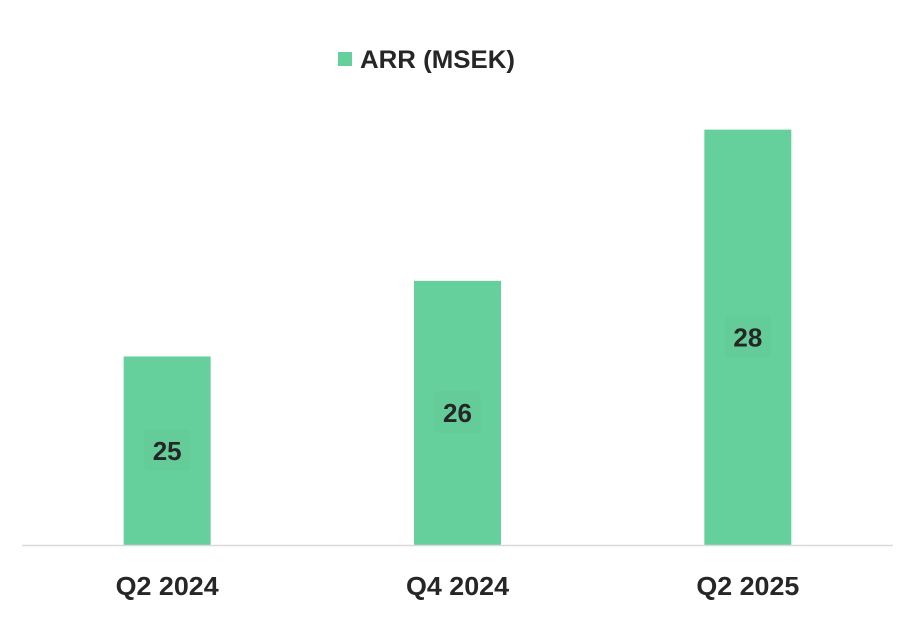 This screenshot has width=903, height=622. Describe the element at coordinates (747, 586) in the screenshot. I see `x-tick-label: Q2 2025` at that location.